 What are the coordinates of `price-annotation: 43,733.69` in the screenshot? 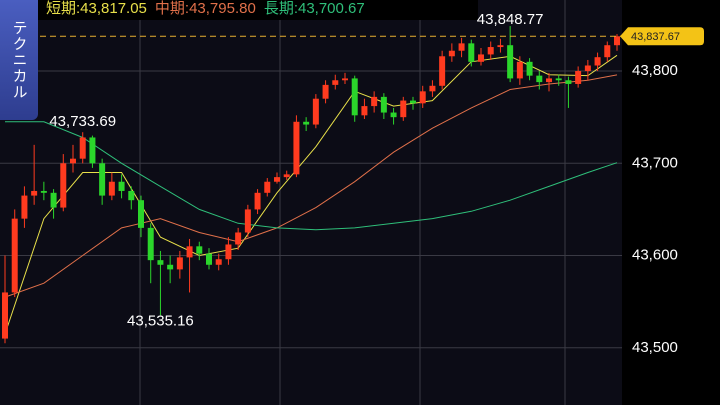 It's located at (82, 121).